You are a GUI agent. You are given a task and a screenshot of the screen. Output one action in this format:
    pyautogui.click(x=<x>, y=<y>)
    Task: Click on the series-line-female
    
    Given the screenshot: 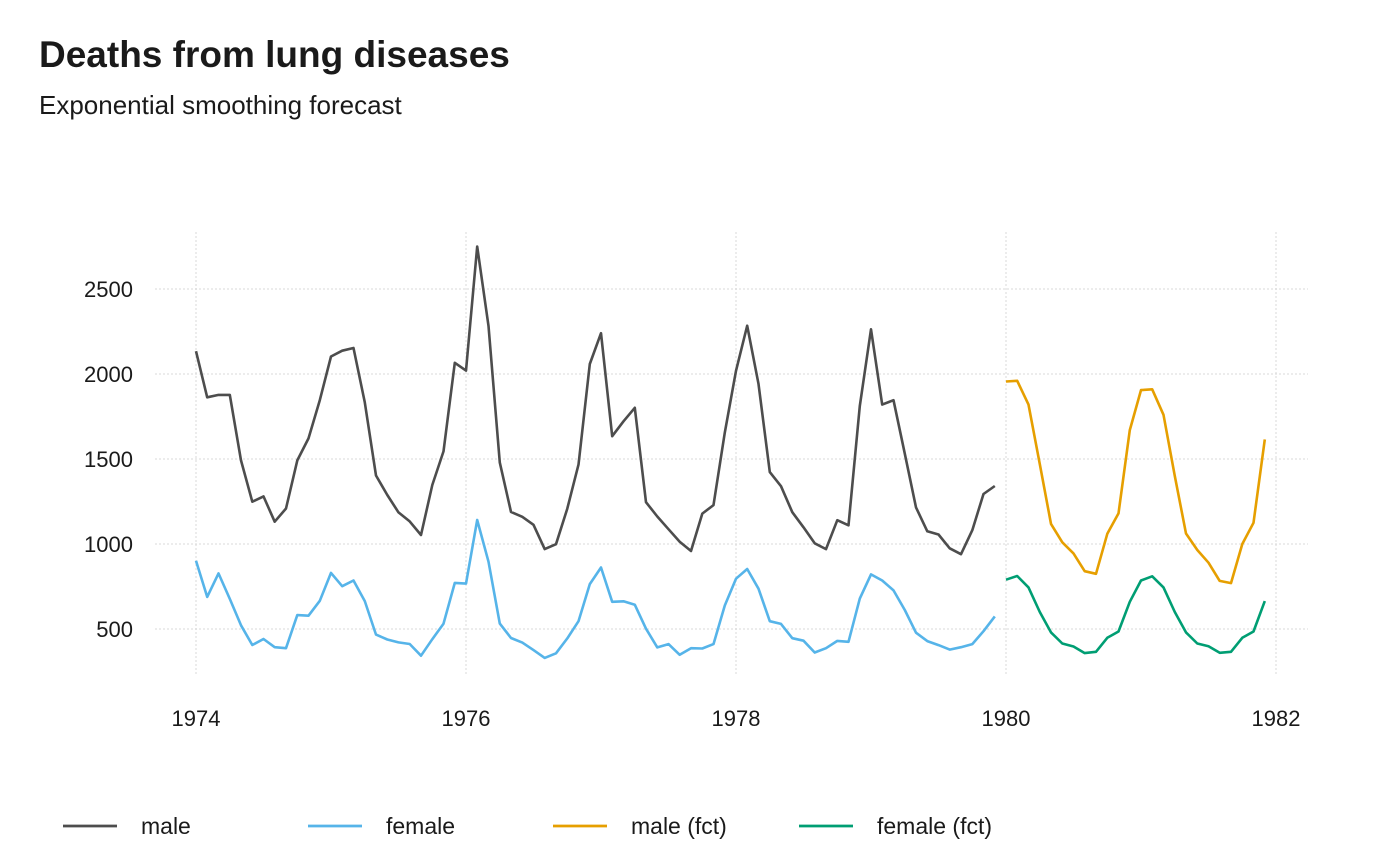 What is the action you would take?
    pyautogui.click(x=595, y=589)
    